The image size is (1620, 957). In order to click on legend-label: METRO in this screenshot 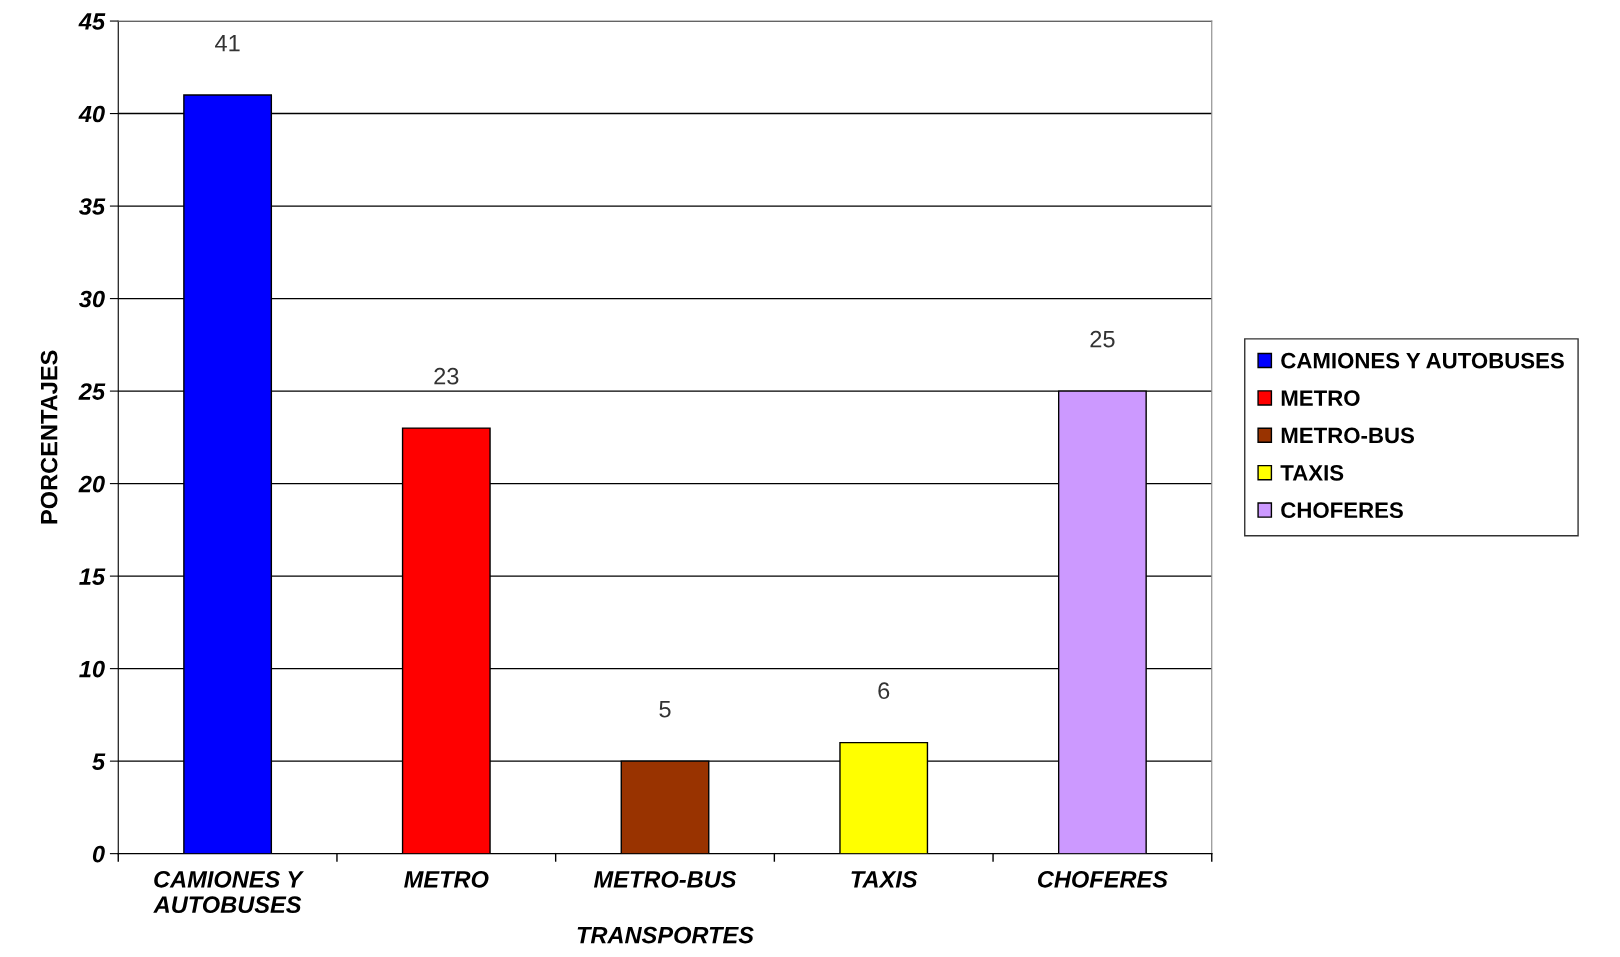, I will do `click(1320, 398)`.